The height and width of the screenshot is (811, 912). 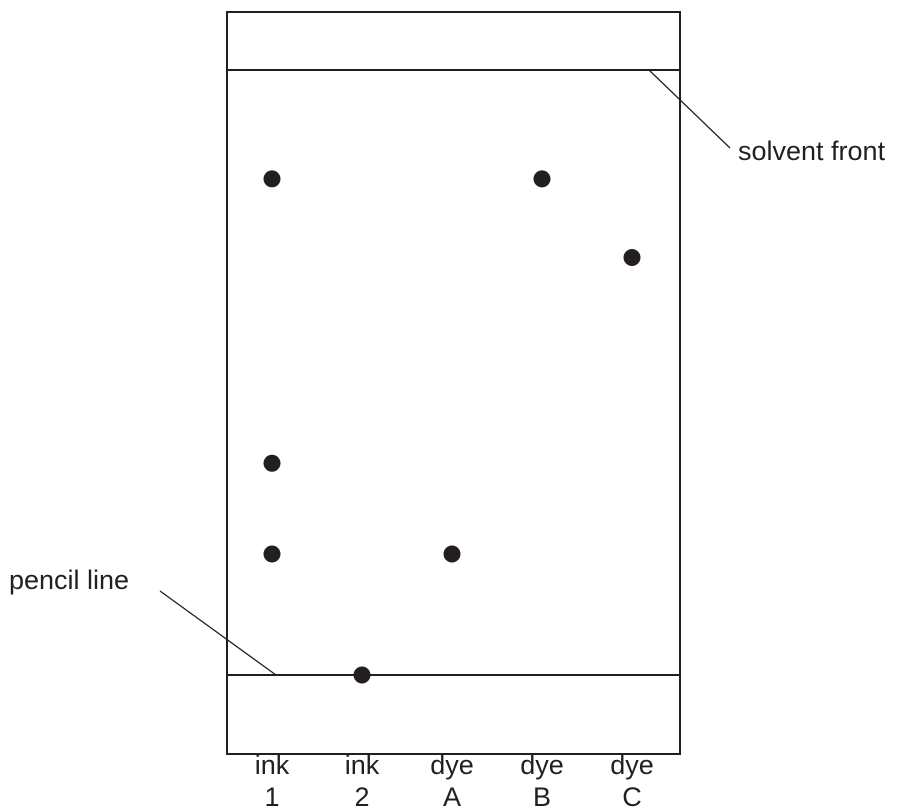 What do you see at coordinates (632, 765) in the screenshot?
I see `lane-label-top-5: dye` at bounding box center [632, 765].